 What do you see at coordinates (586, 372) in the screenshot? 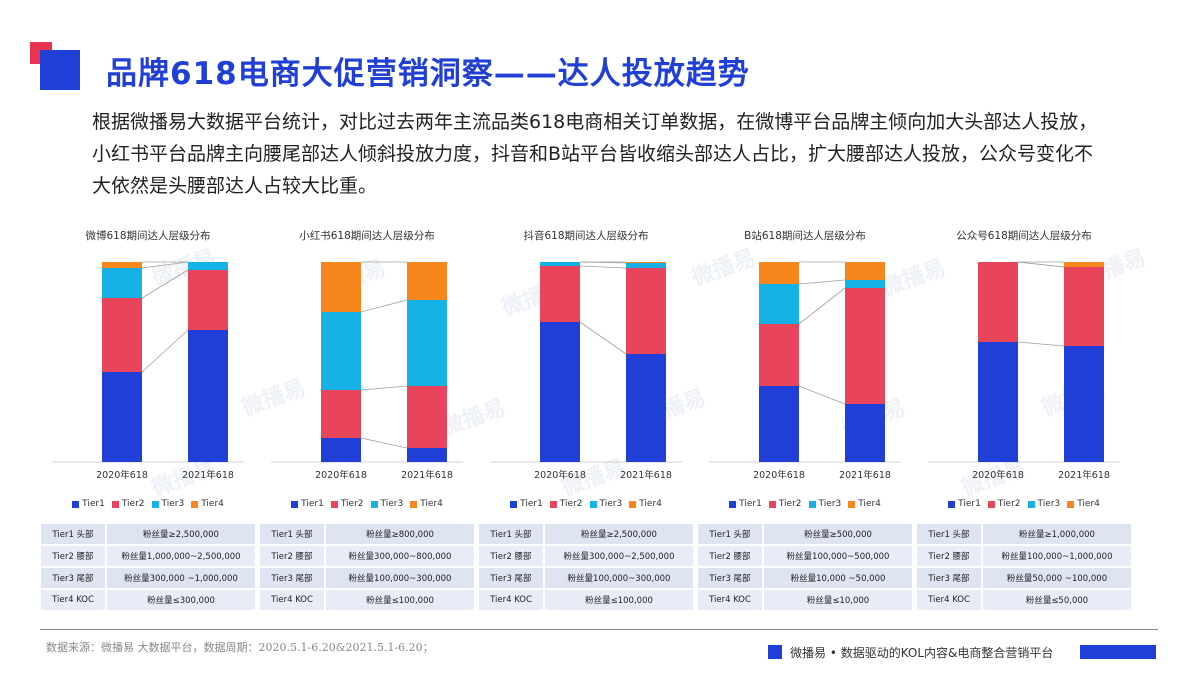
I see `chart-panel-douyin: 抖音618期间达人层级分布 2020年618 2021年618` at bounding box center [586, 372].